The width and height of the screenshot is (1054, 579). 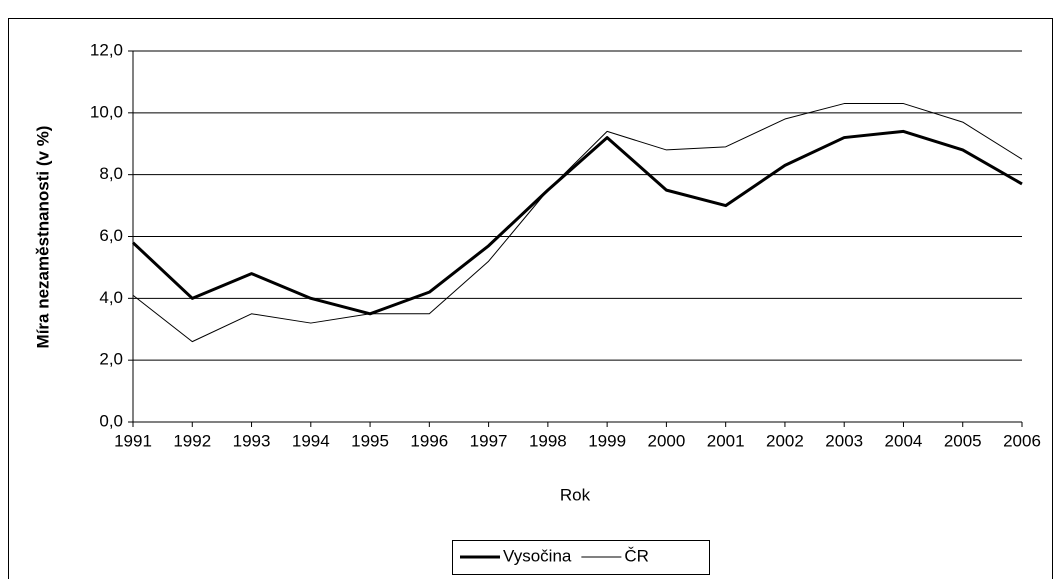 I want to click on y-tick-label: 2,0, so click(x=111, y=359).